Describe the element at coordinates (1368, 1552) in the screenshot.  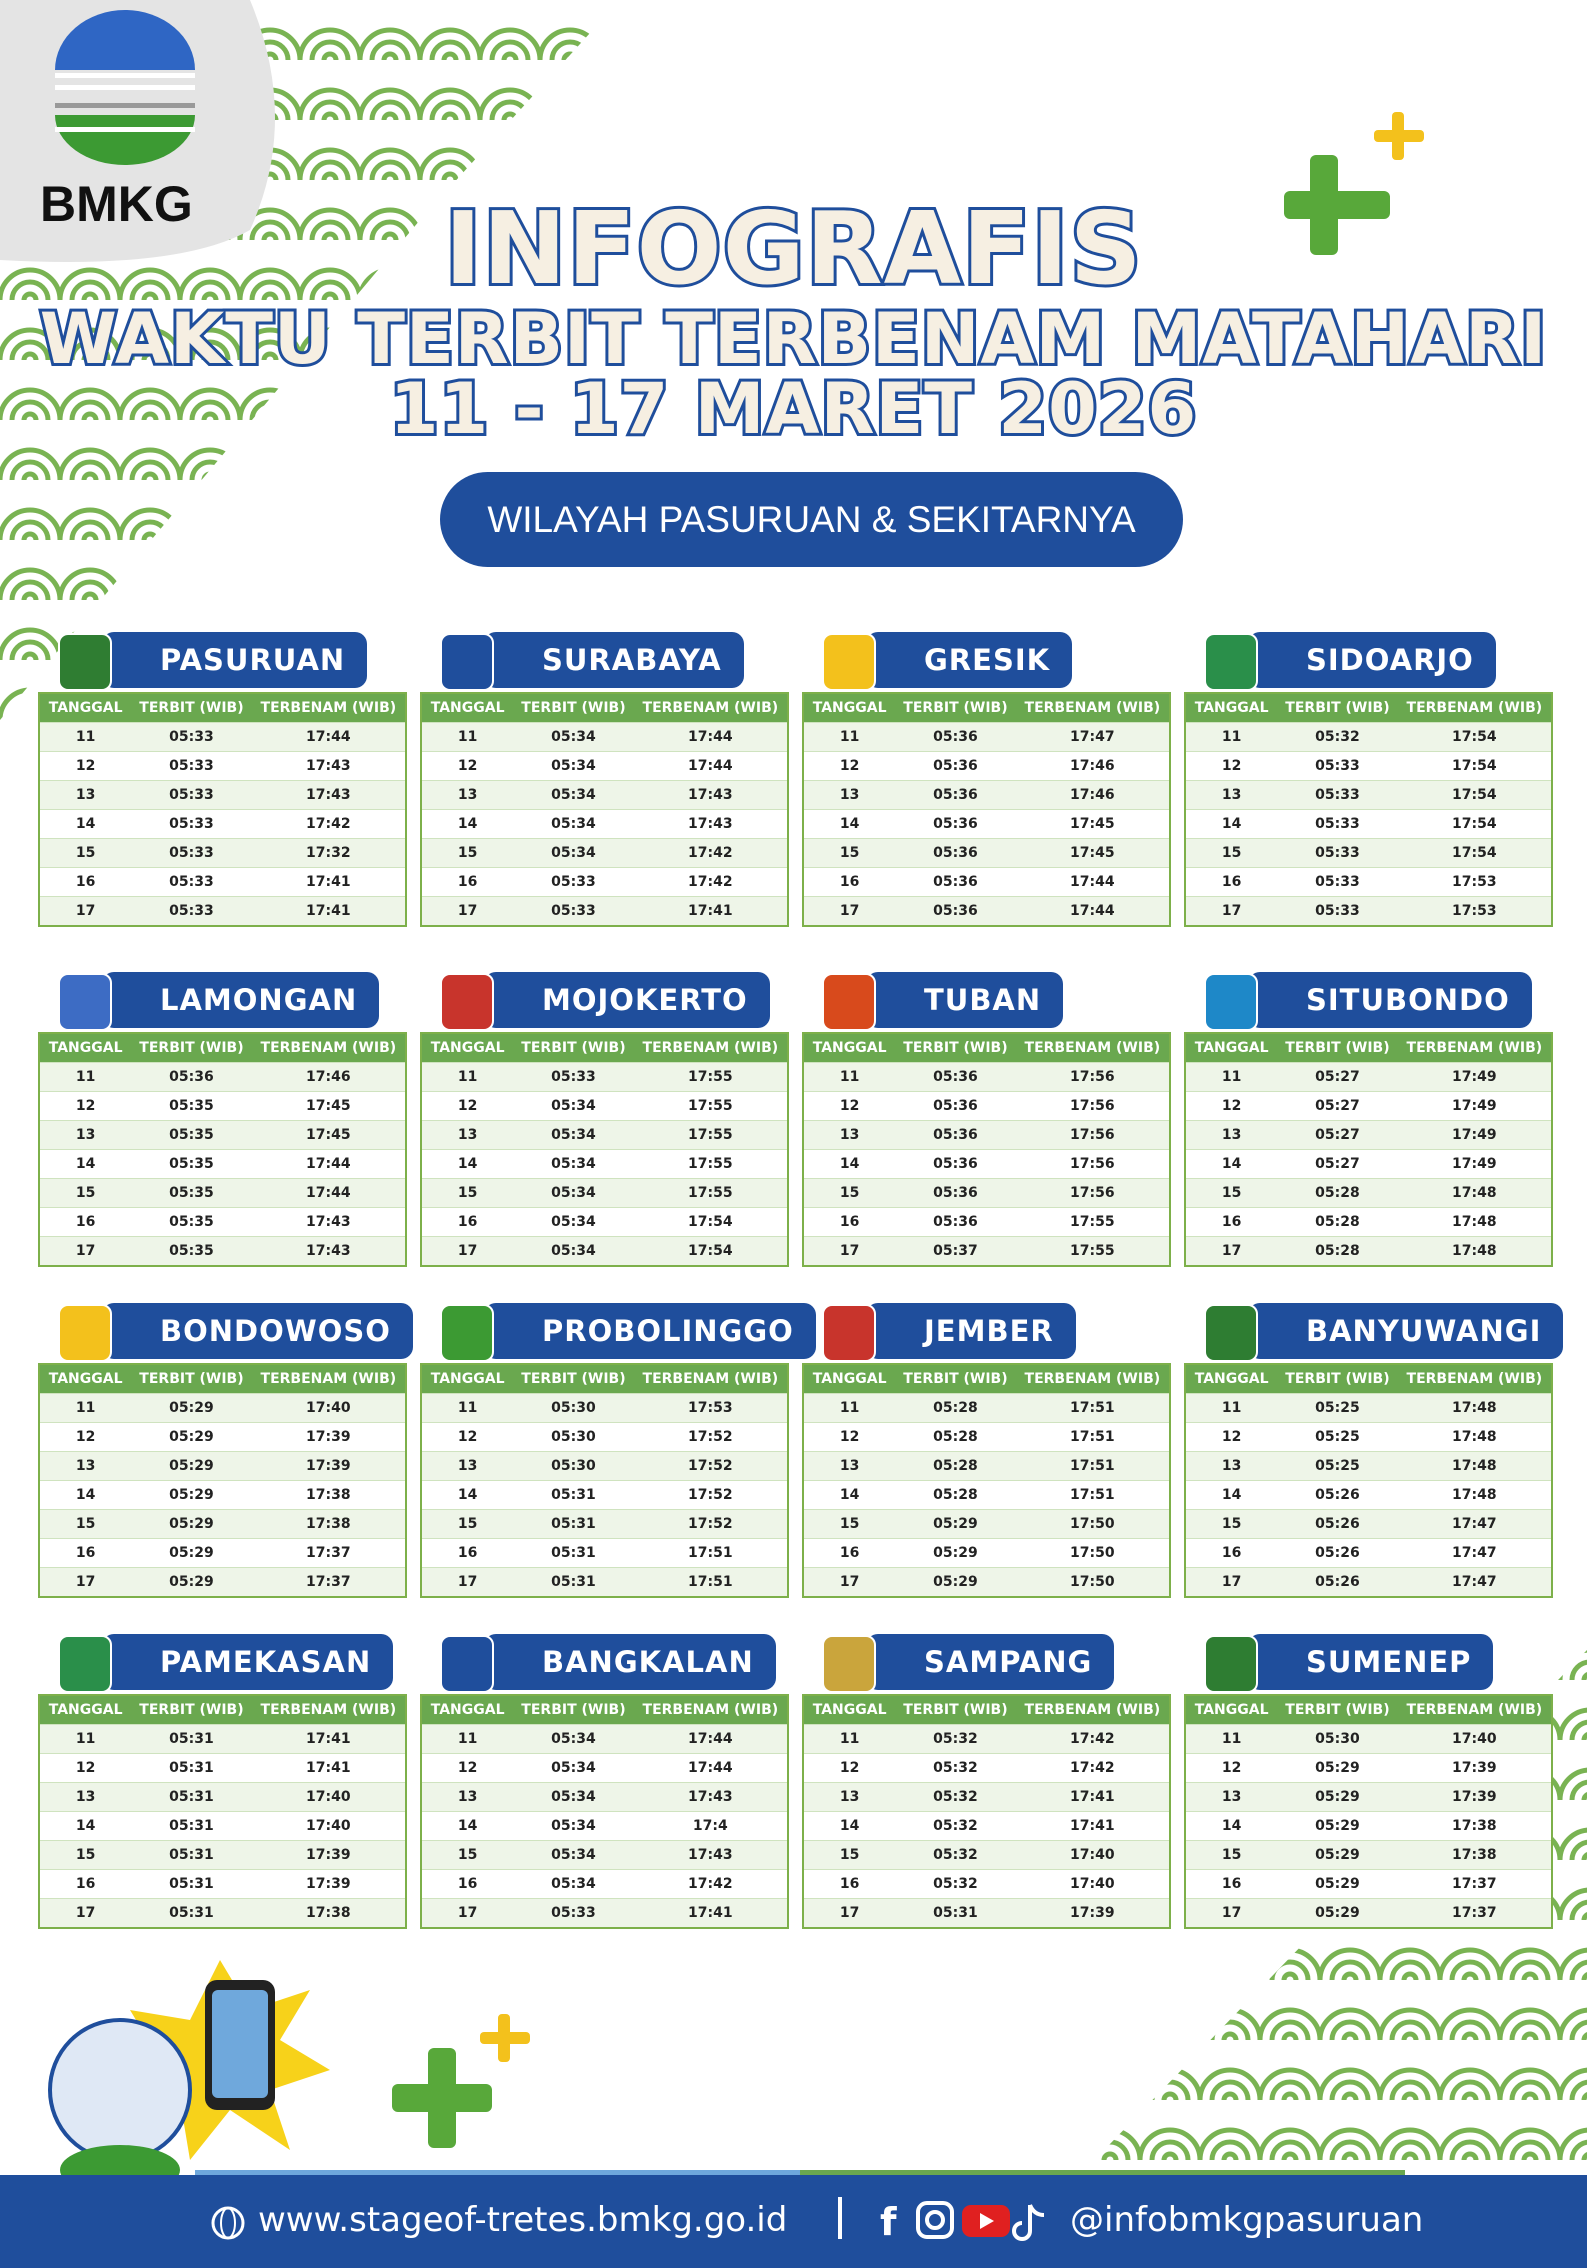
I see `table-row: 16 05:26 17:47` at that location.